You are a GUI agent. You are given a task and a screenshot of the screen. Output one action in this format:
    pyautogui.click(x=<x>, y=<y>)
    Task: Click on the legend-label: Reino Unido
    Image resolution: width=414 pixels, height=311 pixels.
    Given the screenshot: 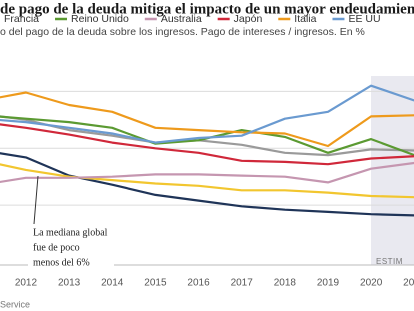 What is the action you would take?
    pyautogui.click(x=100, y=19)
    